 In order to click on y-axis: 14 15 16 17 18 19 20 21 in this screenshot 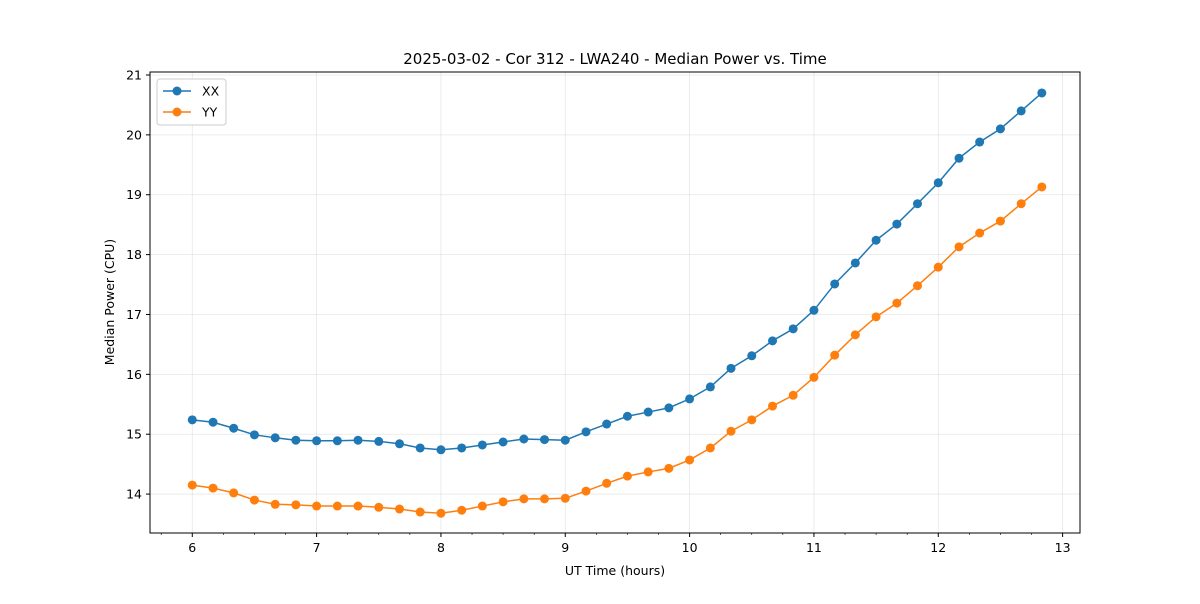, I will do `click(138, 284)`.